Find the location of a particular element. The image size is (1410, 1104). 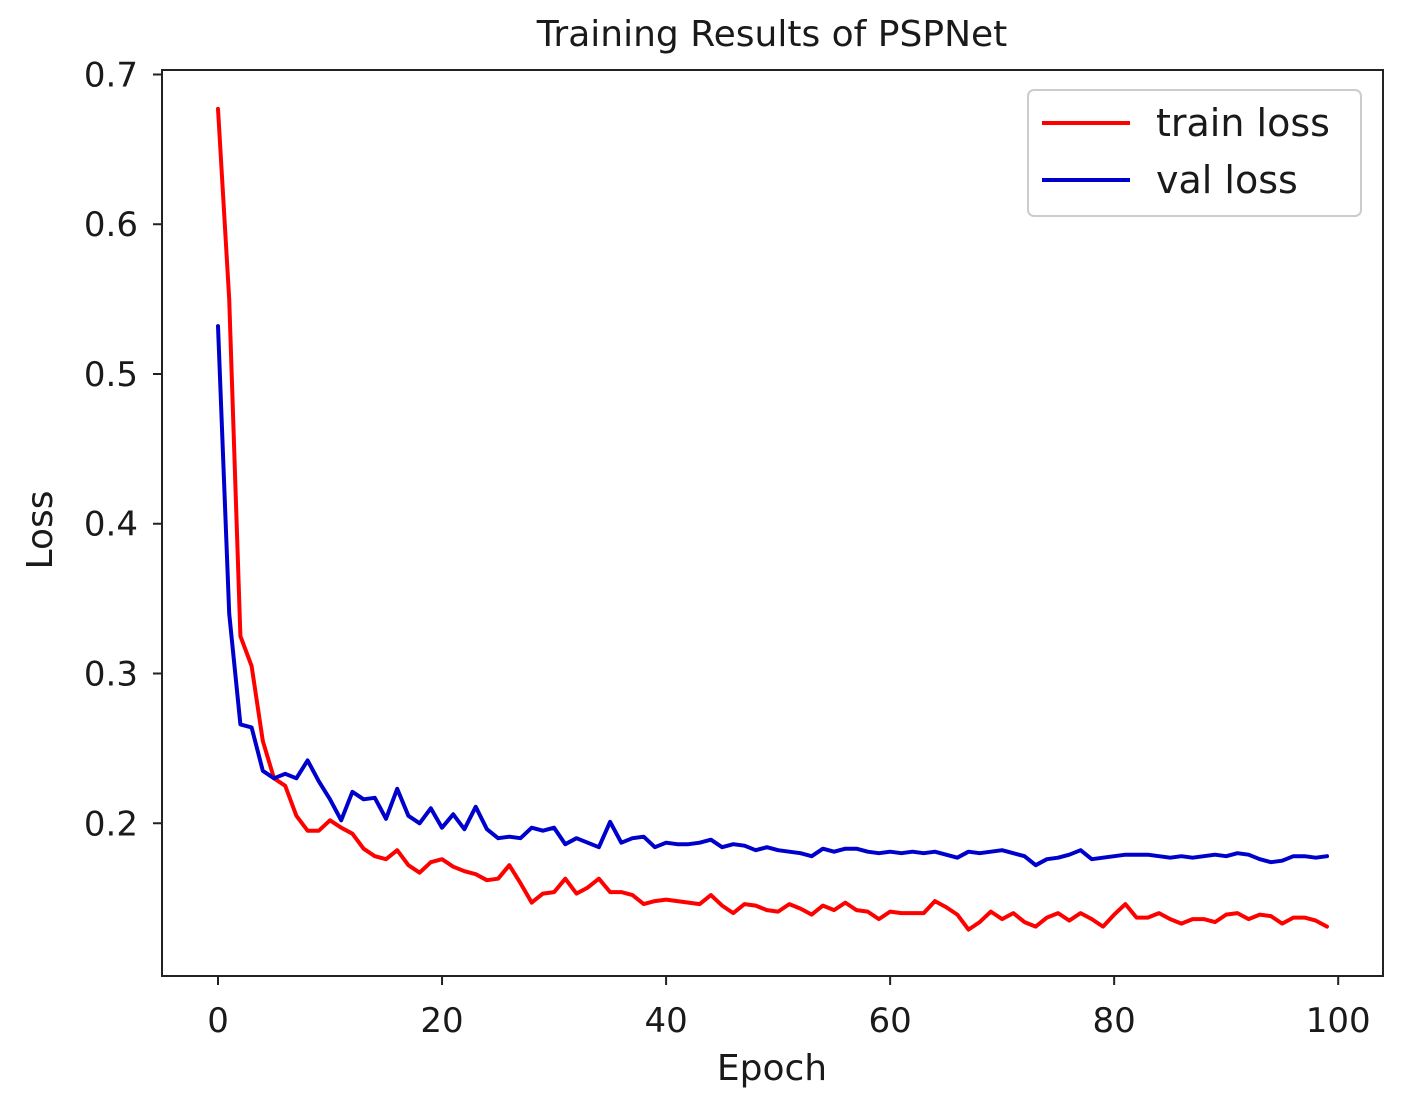

y-tick-label: 0.6 is located at coordinates (111, 225).